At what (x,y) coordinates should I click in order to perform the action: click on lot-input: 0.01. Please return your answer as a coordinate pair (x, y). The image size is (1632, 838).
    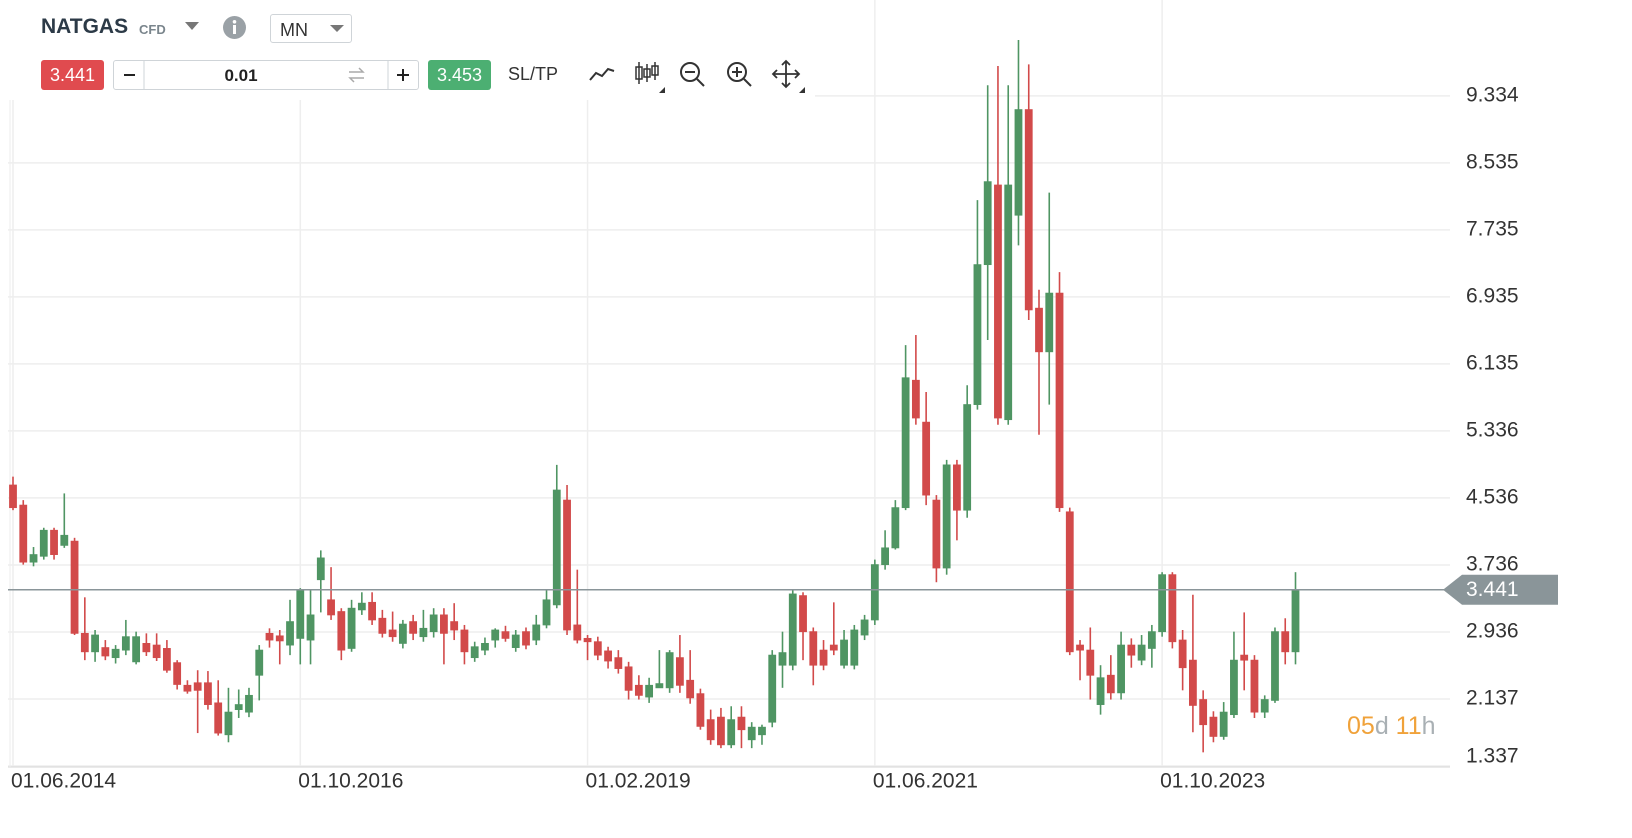
    Looking at the image, I should click on (266, 75).